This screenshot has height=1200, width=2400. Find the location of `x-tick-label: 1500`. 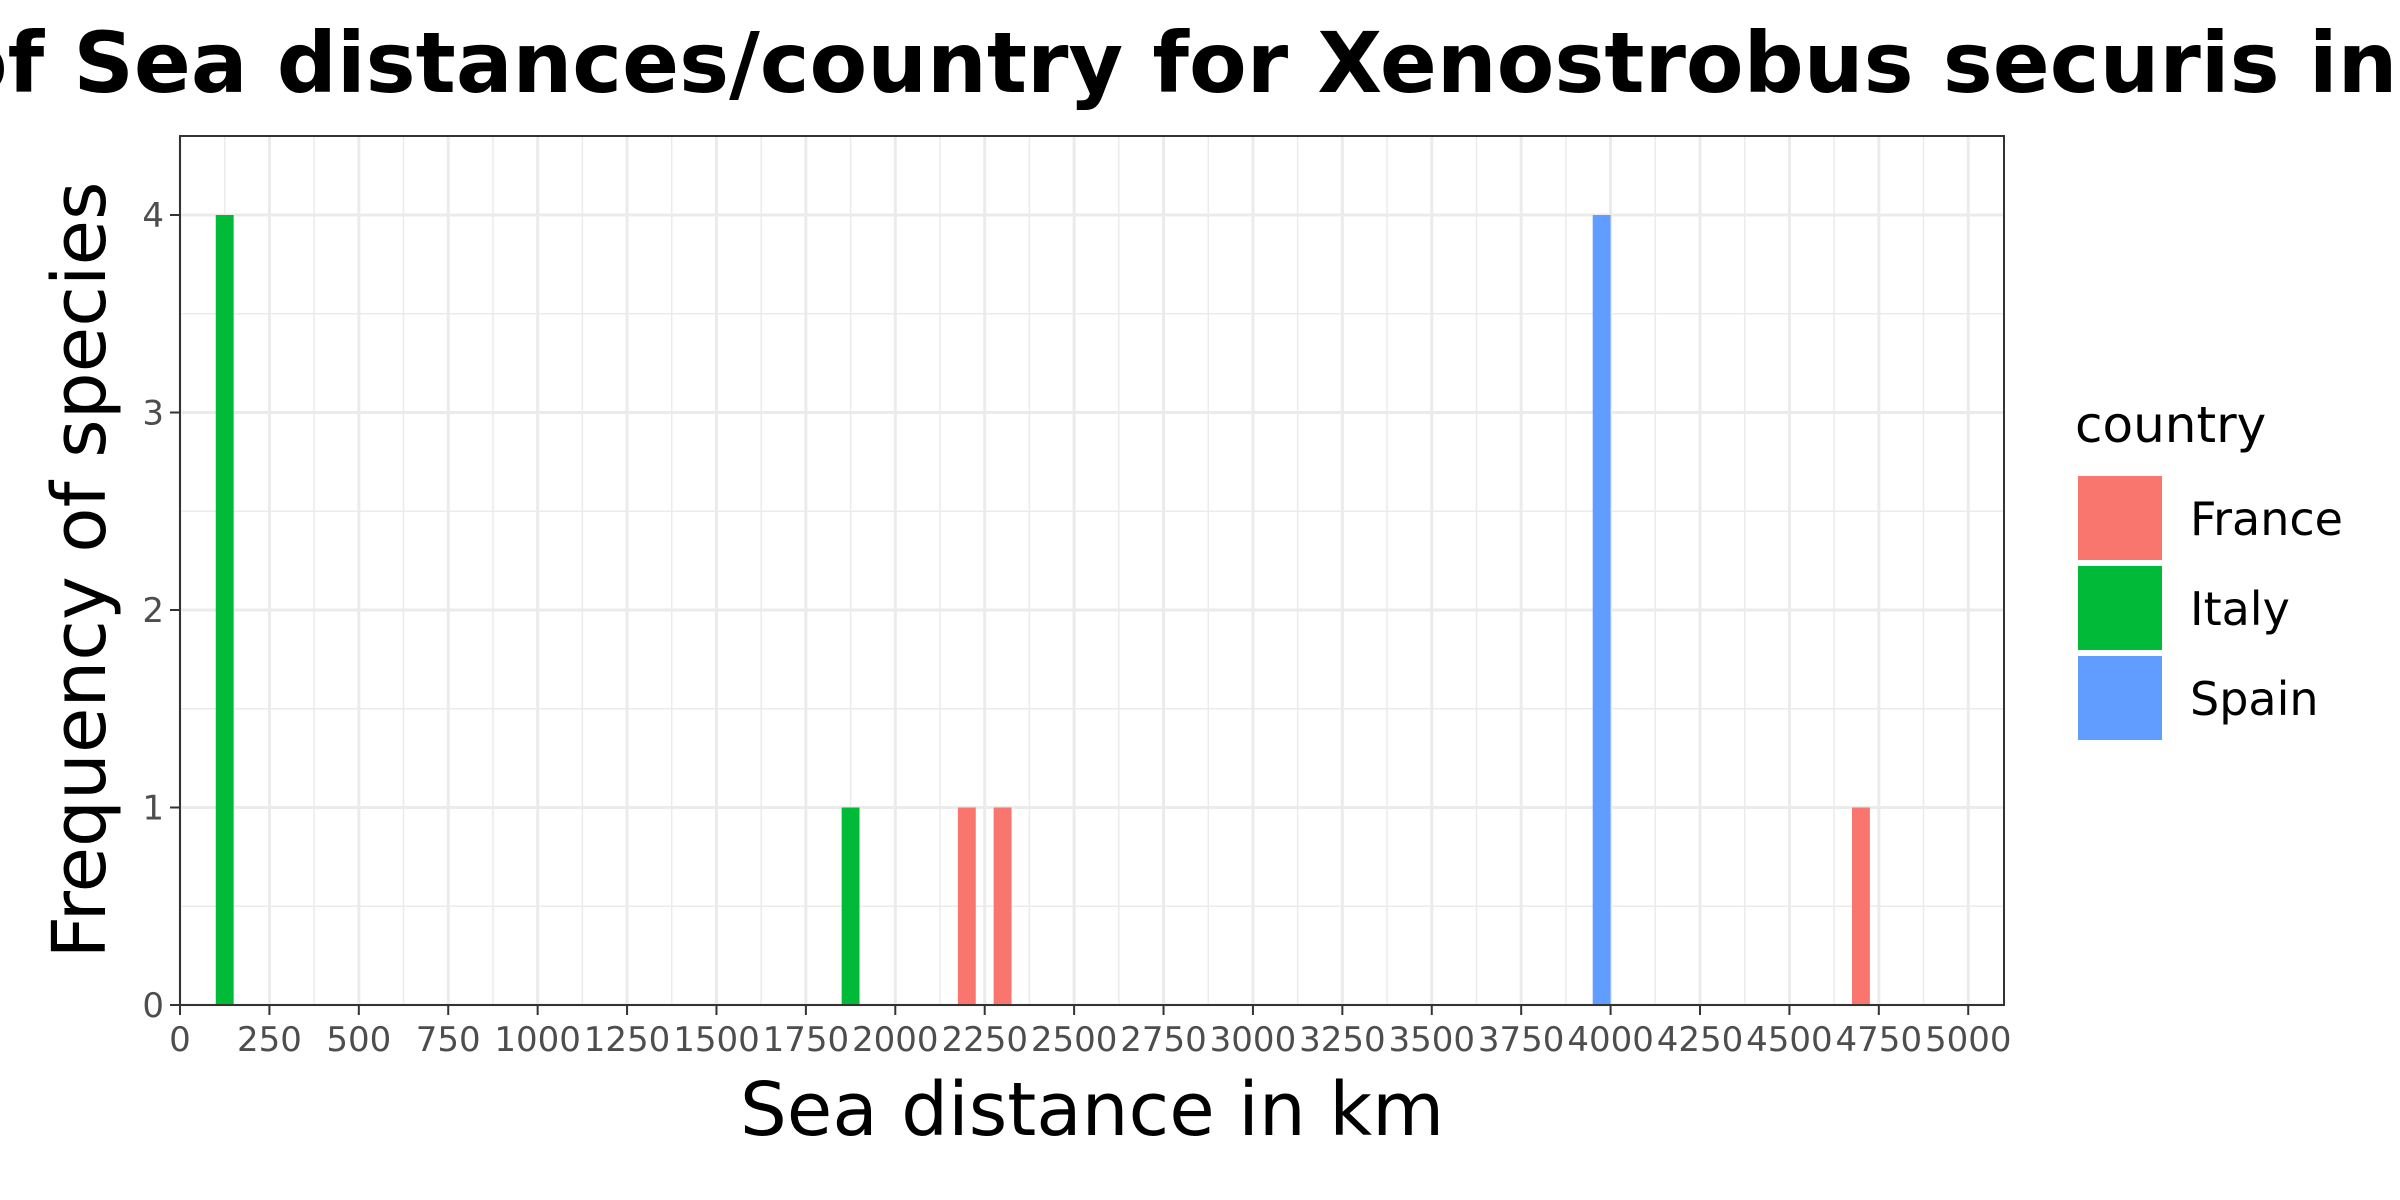

x-tick-label: 1500 is located at coordinates (716, 1040).